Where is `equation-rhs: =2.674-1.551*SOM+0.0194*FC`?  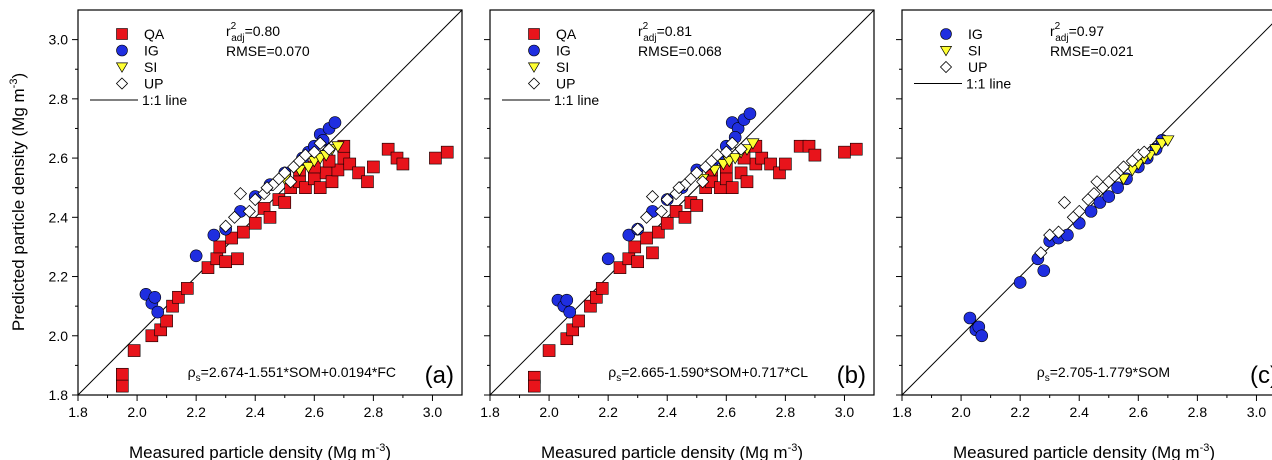
equation-rhs: =2.674-1.551*SOM+0.0194*FC is located at coordinates (298, 372).